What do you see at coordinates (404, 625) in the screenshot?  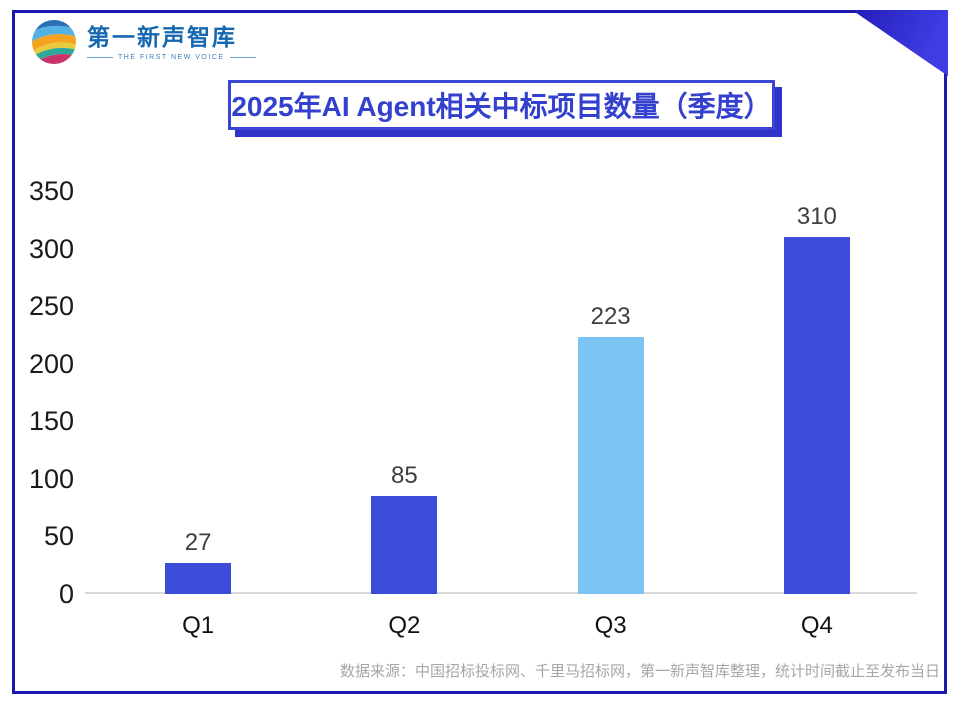 I see `x-tick-label-q2: Q2` at bounding box center [404, 625].